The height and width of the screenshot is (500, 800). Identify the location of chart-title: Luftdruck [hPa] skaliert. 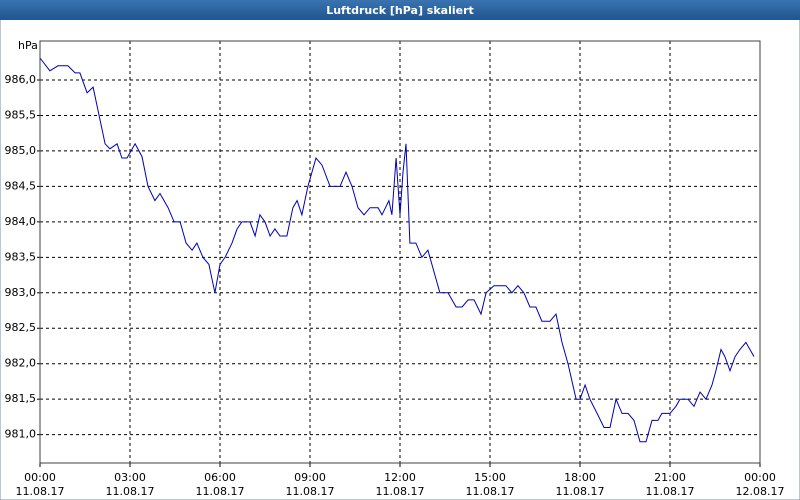
(400, 10).